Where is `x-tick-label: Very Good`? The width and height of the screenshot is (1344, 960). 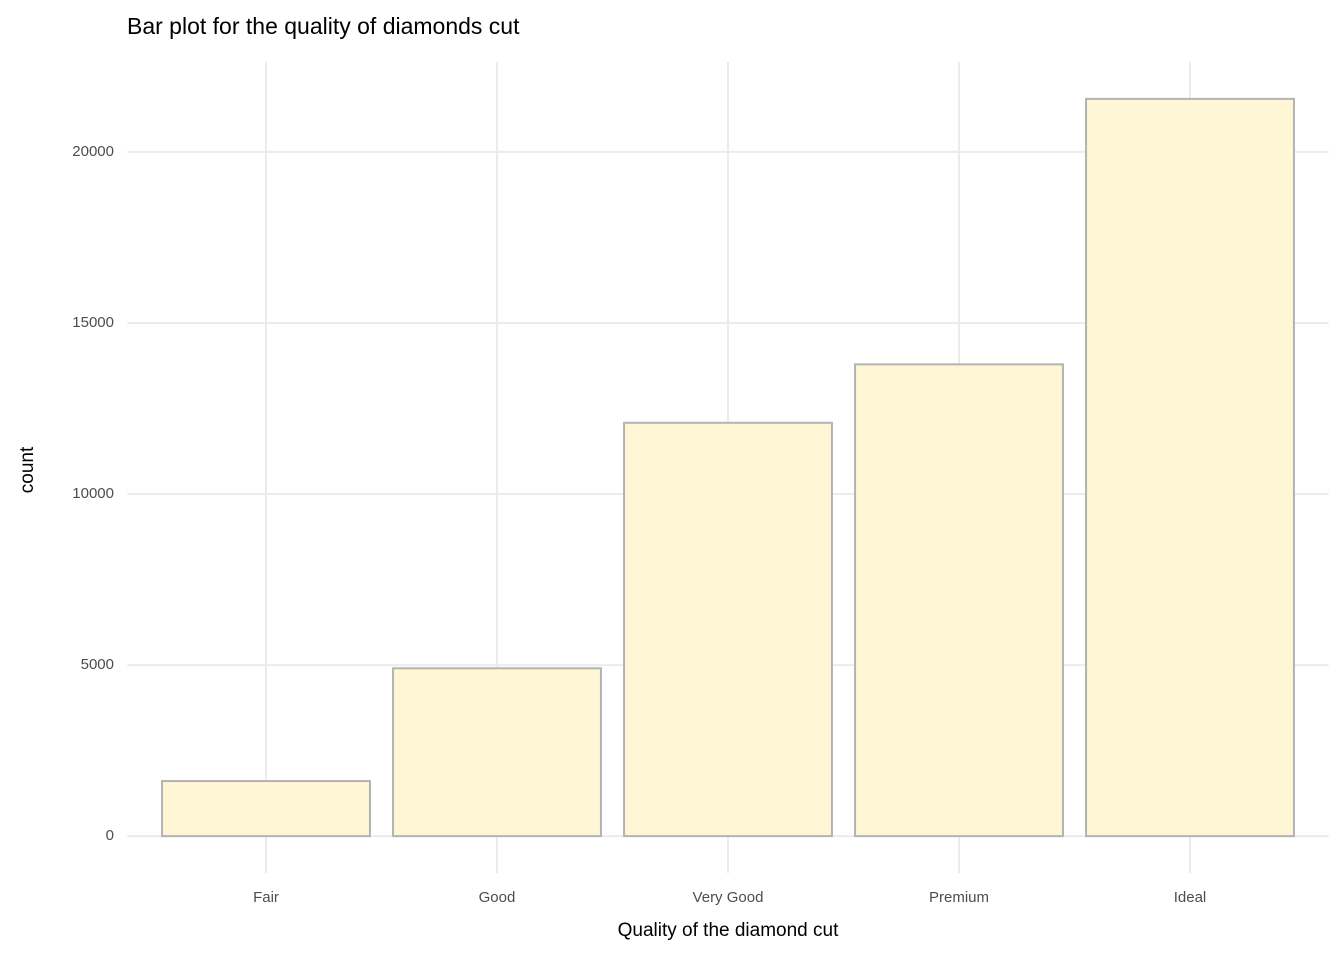 x-tick-label: Very Good is located at coordinates (728, 897).